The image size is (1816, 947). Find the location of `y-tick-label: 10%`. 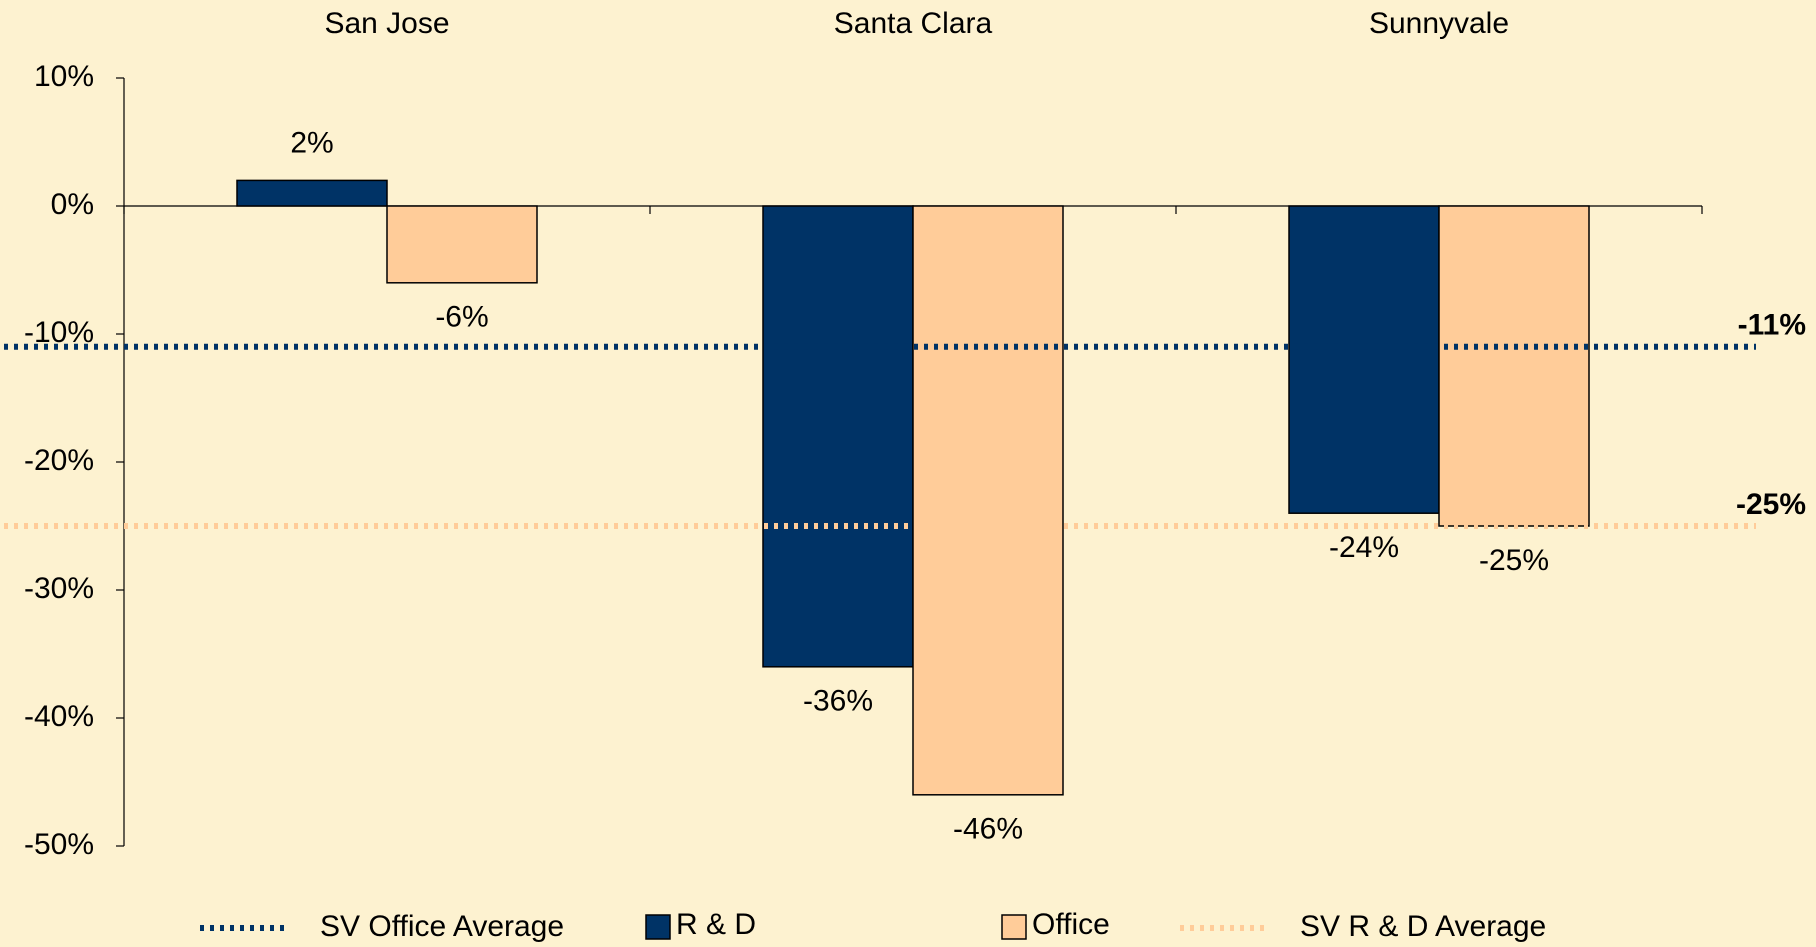

y-tick-label: 10% is located at coordinates (64, 76).